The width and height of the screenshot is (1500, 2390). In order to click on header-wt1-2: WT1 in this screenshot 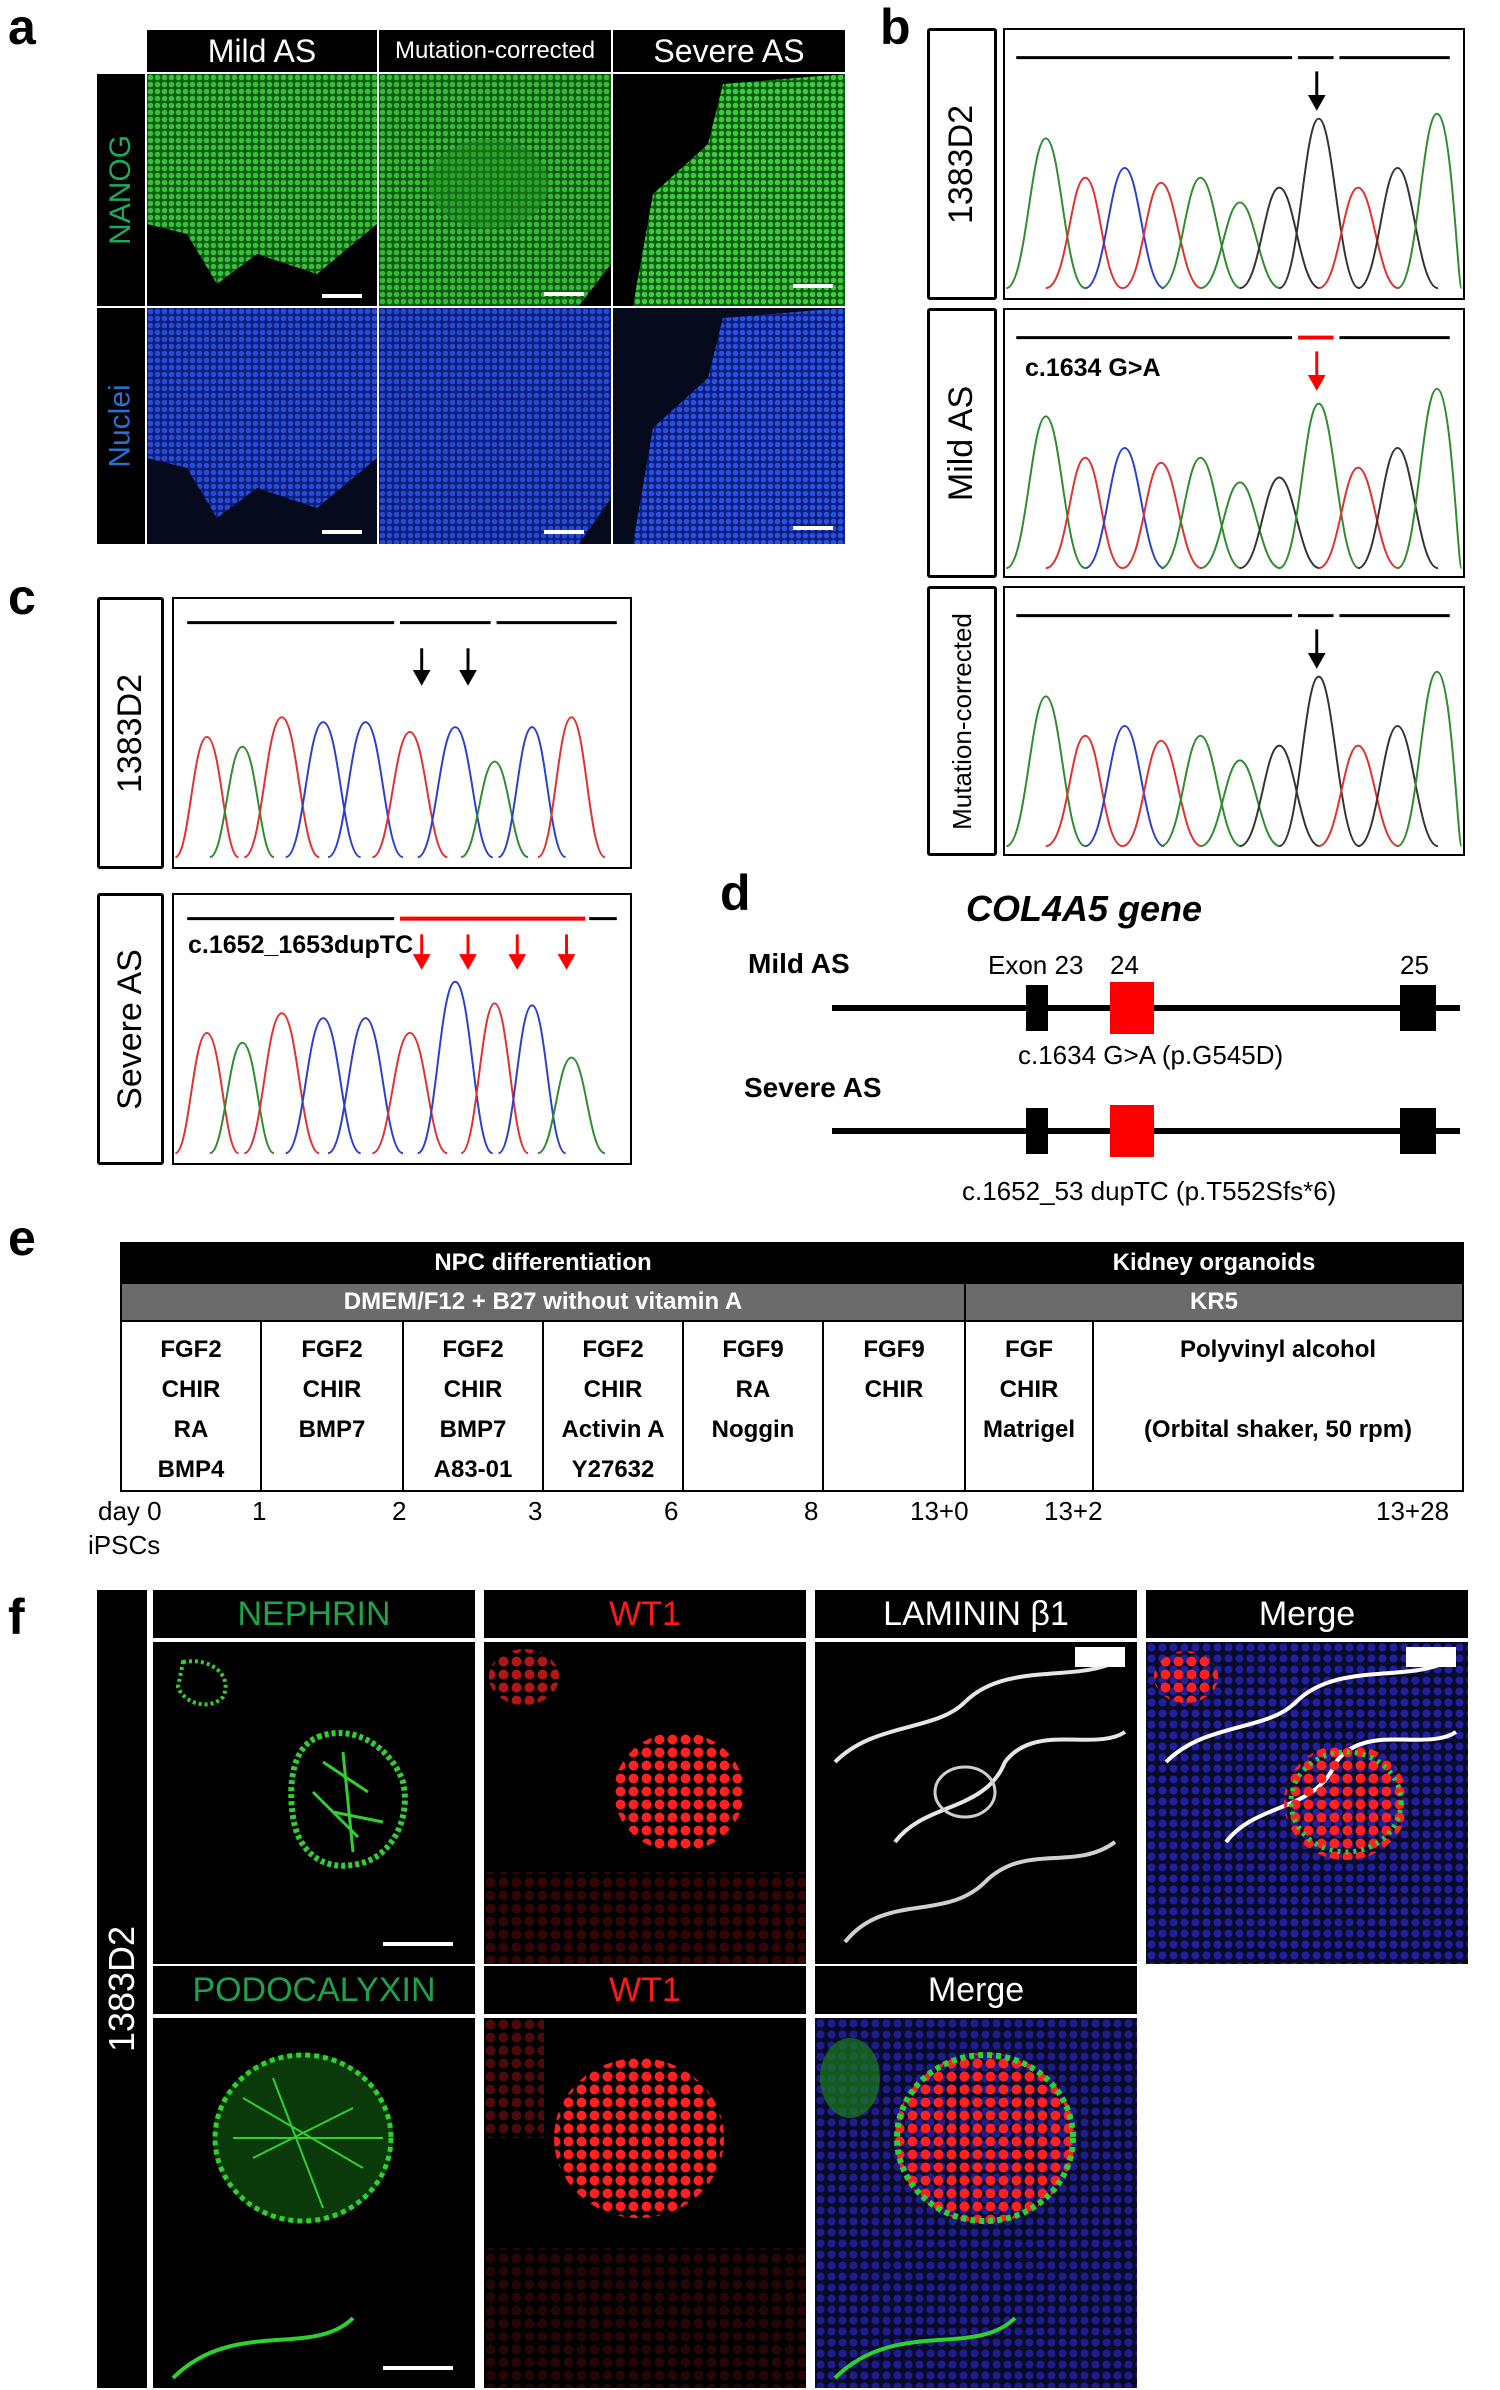, I will do `click(645, 1990)`.